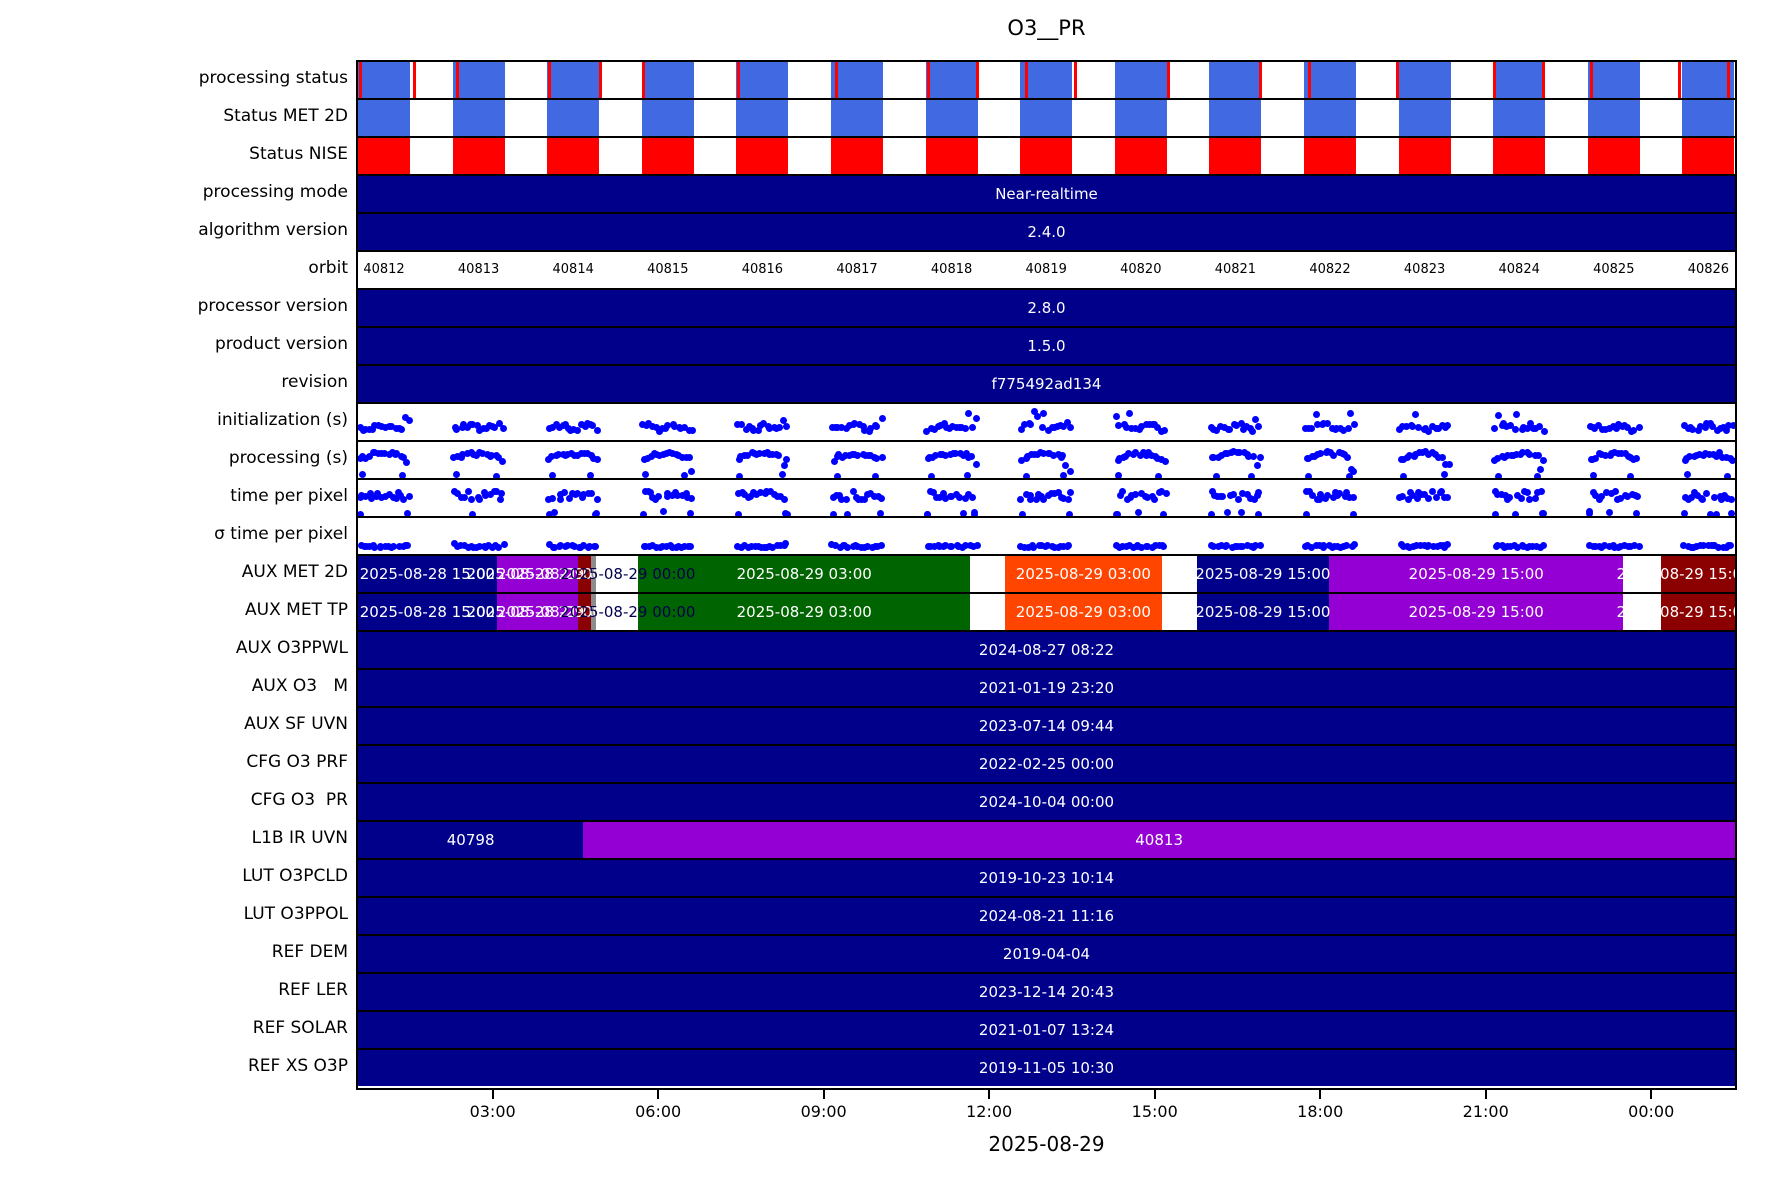 This screenshot has height=1181, width=1771. Describe the element at coordinates (299, 800) in the screenshot. I see `row-label: CFG O3 PR` at that location.